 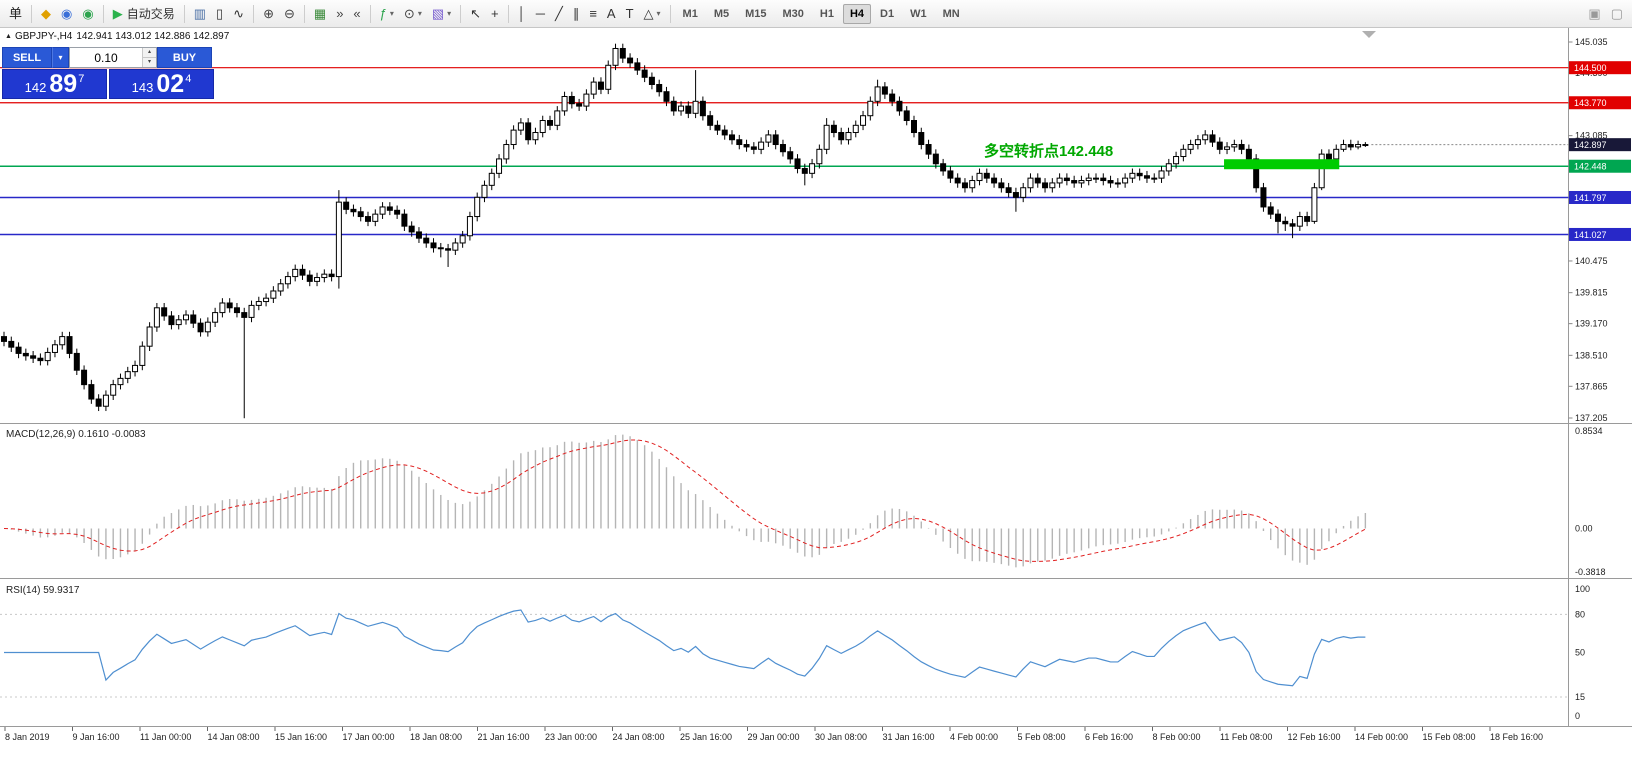 What do you see at coordinates (27, 57) in the screenshot?
I see `sell-button: SELL` at bounding box center [27, 57].